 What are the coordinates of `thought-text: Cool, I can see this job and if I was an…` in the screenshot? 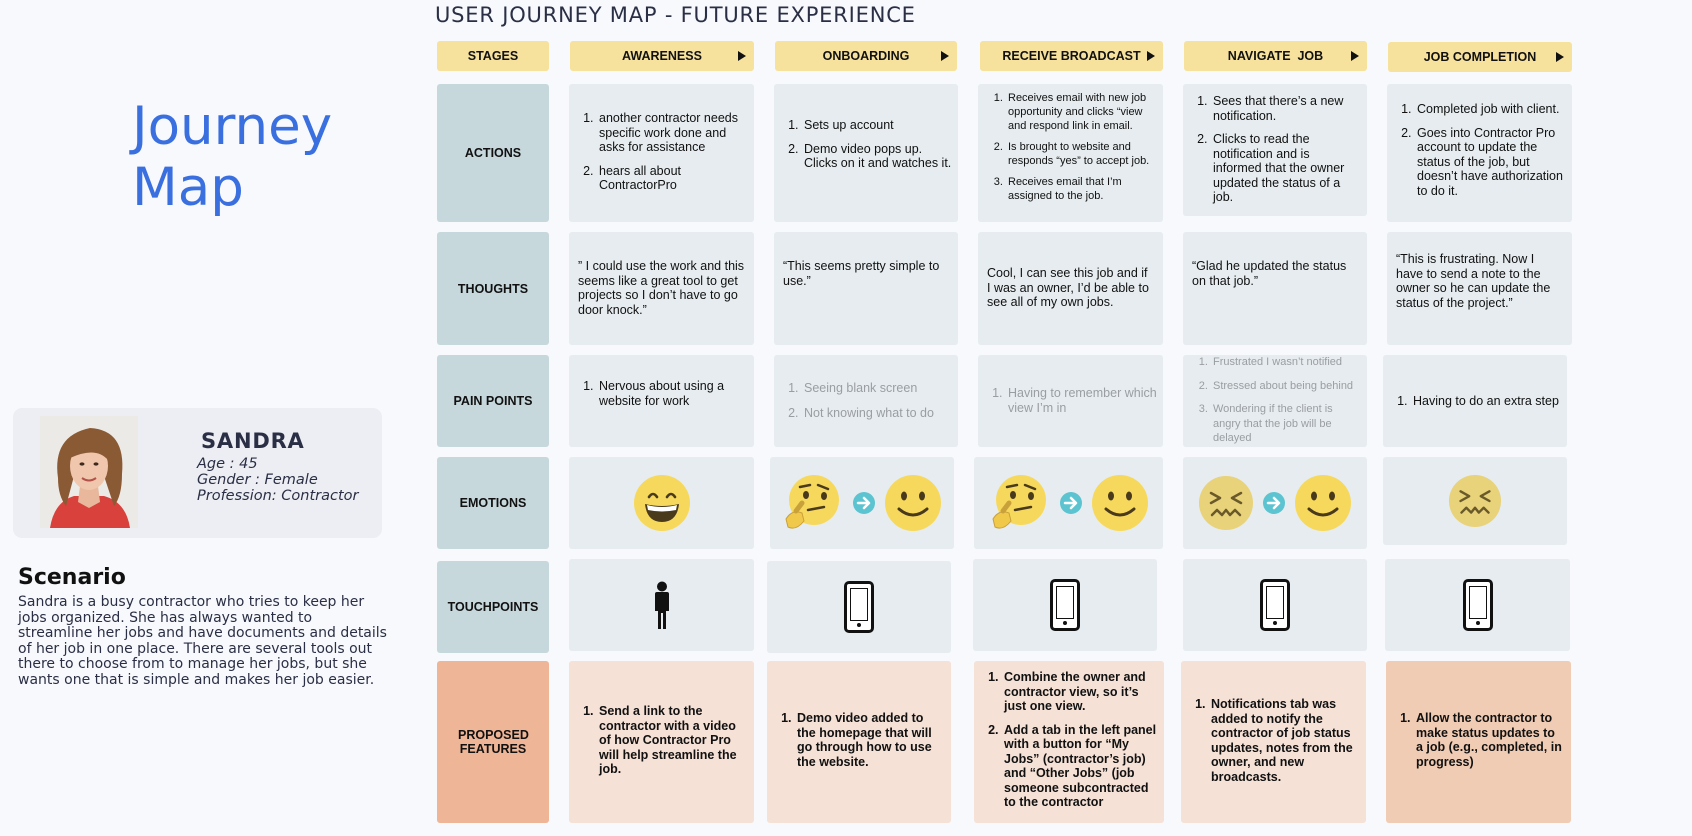 It's located at (1068, 287).